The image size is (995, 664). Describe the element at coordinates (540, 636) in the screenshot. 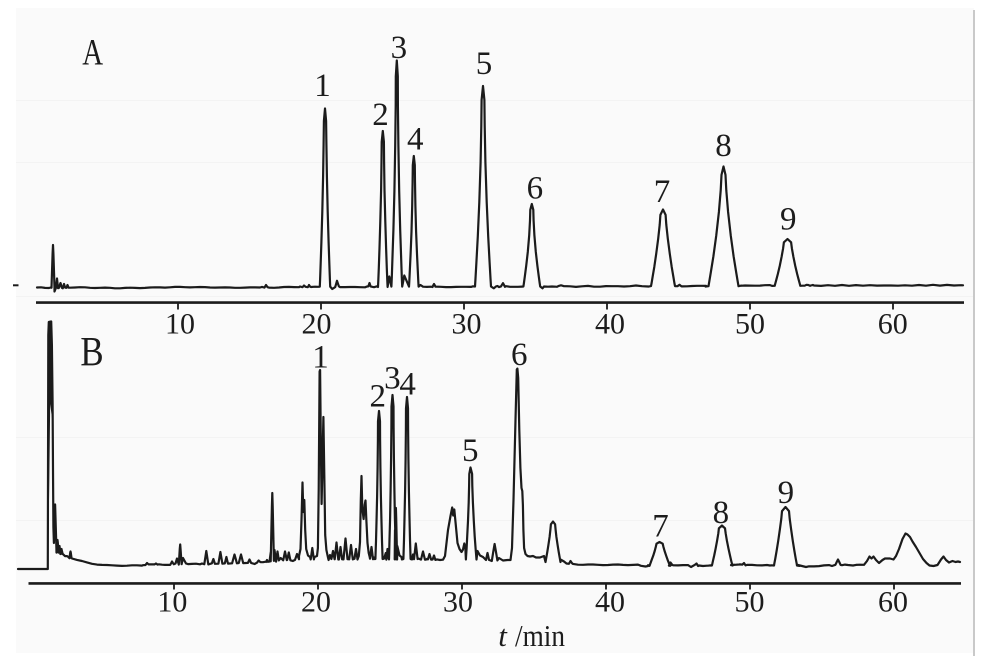

I see `svg-text: /min` at that location.